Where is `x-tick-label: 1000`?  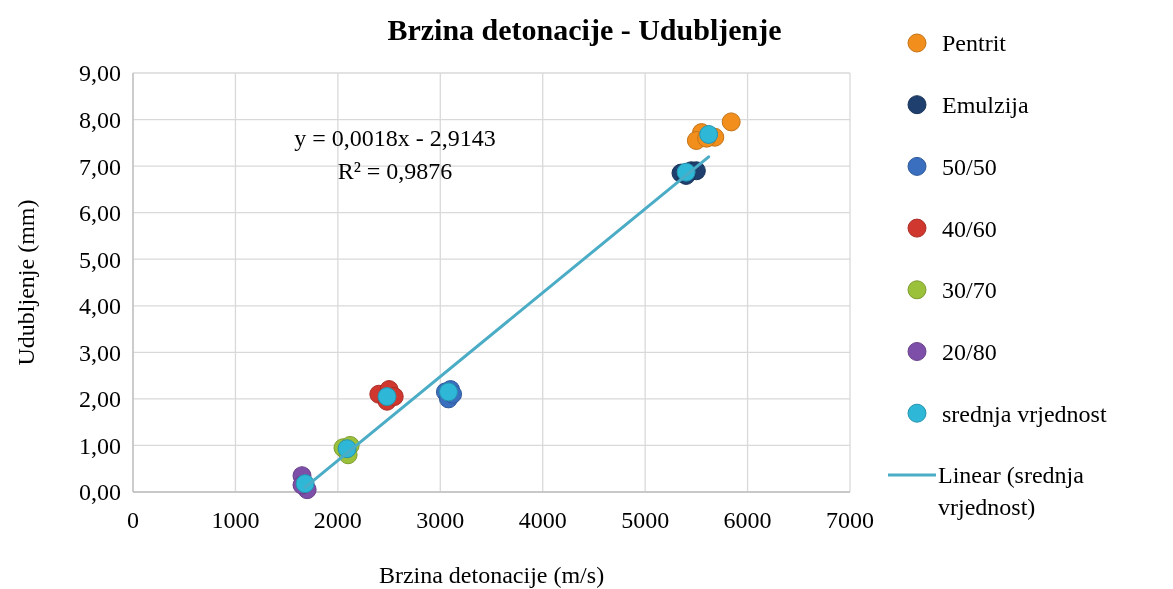 x-tick-label: 1000 is located at coordinates (235, 520).